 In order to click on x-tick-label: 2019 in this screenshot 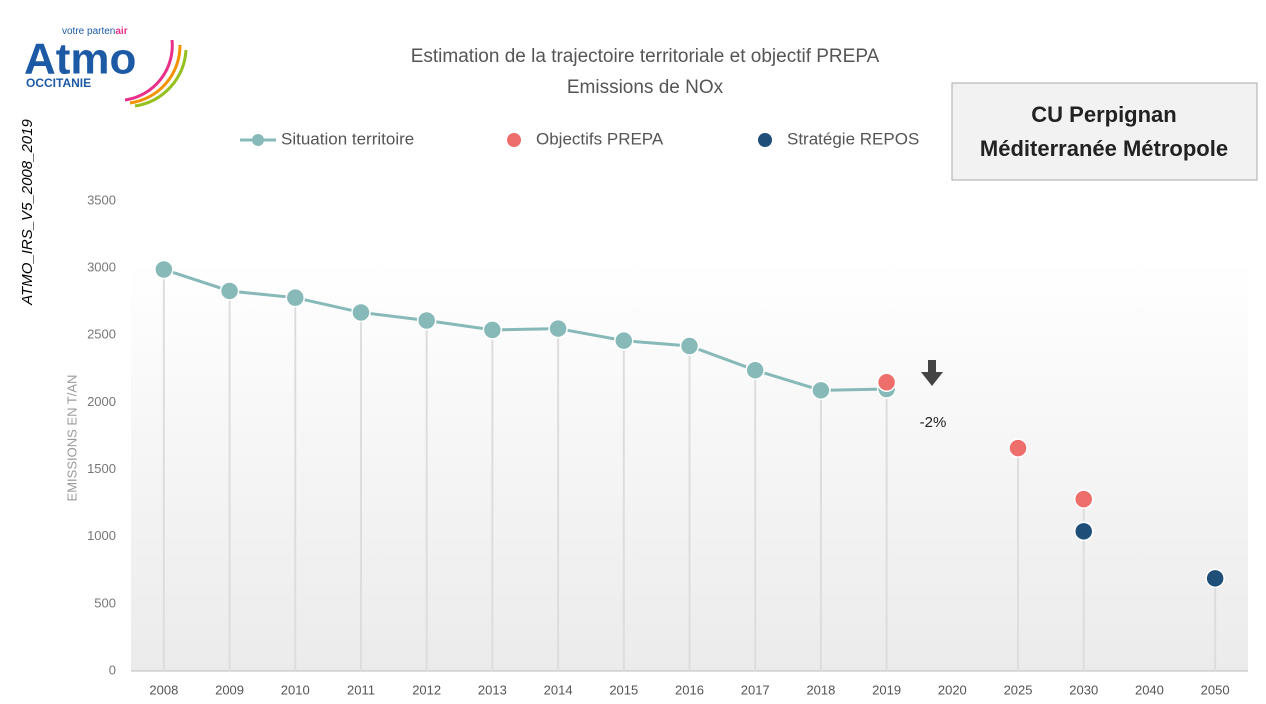, I will do `click(886, 689)`.